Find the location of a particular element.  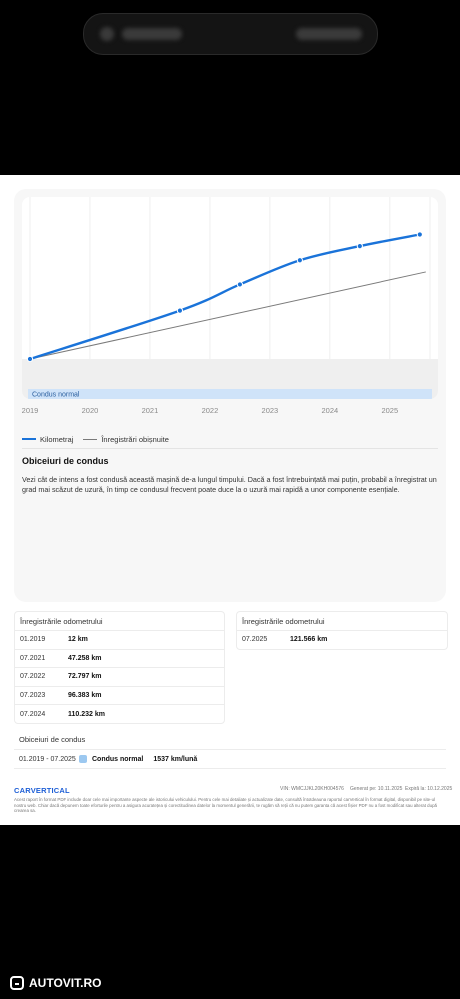

legend-swatch-mileage is located at coordinates (29, 439).